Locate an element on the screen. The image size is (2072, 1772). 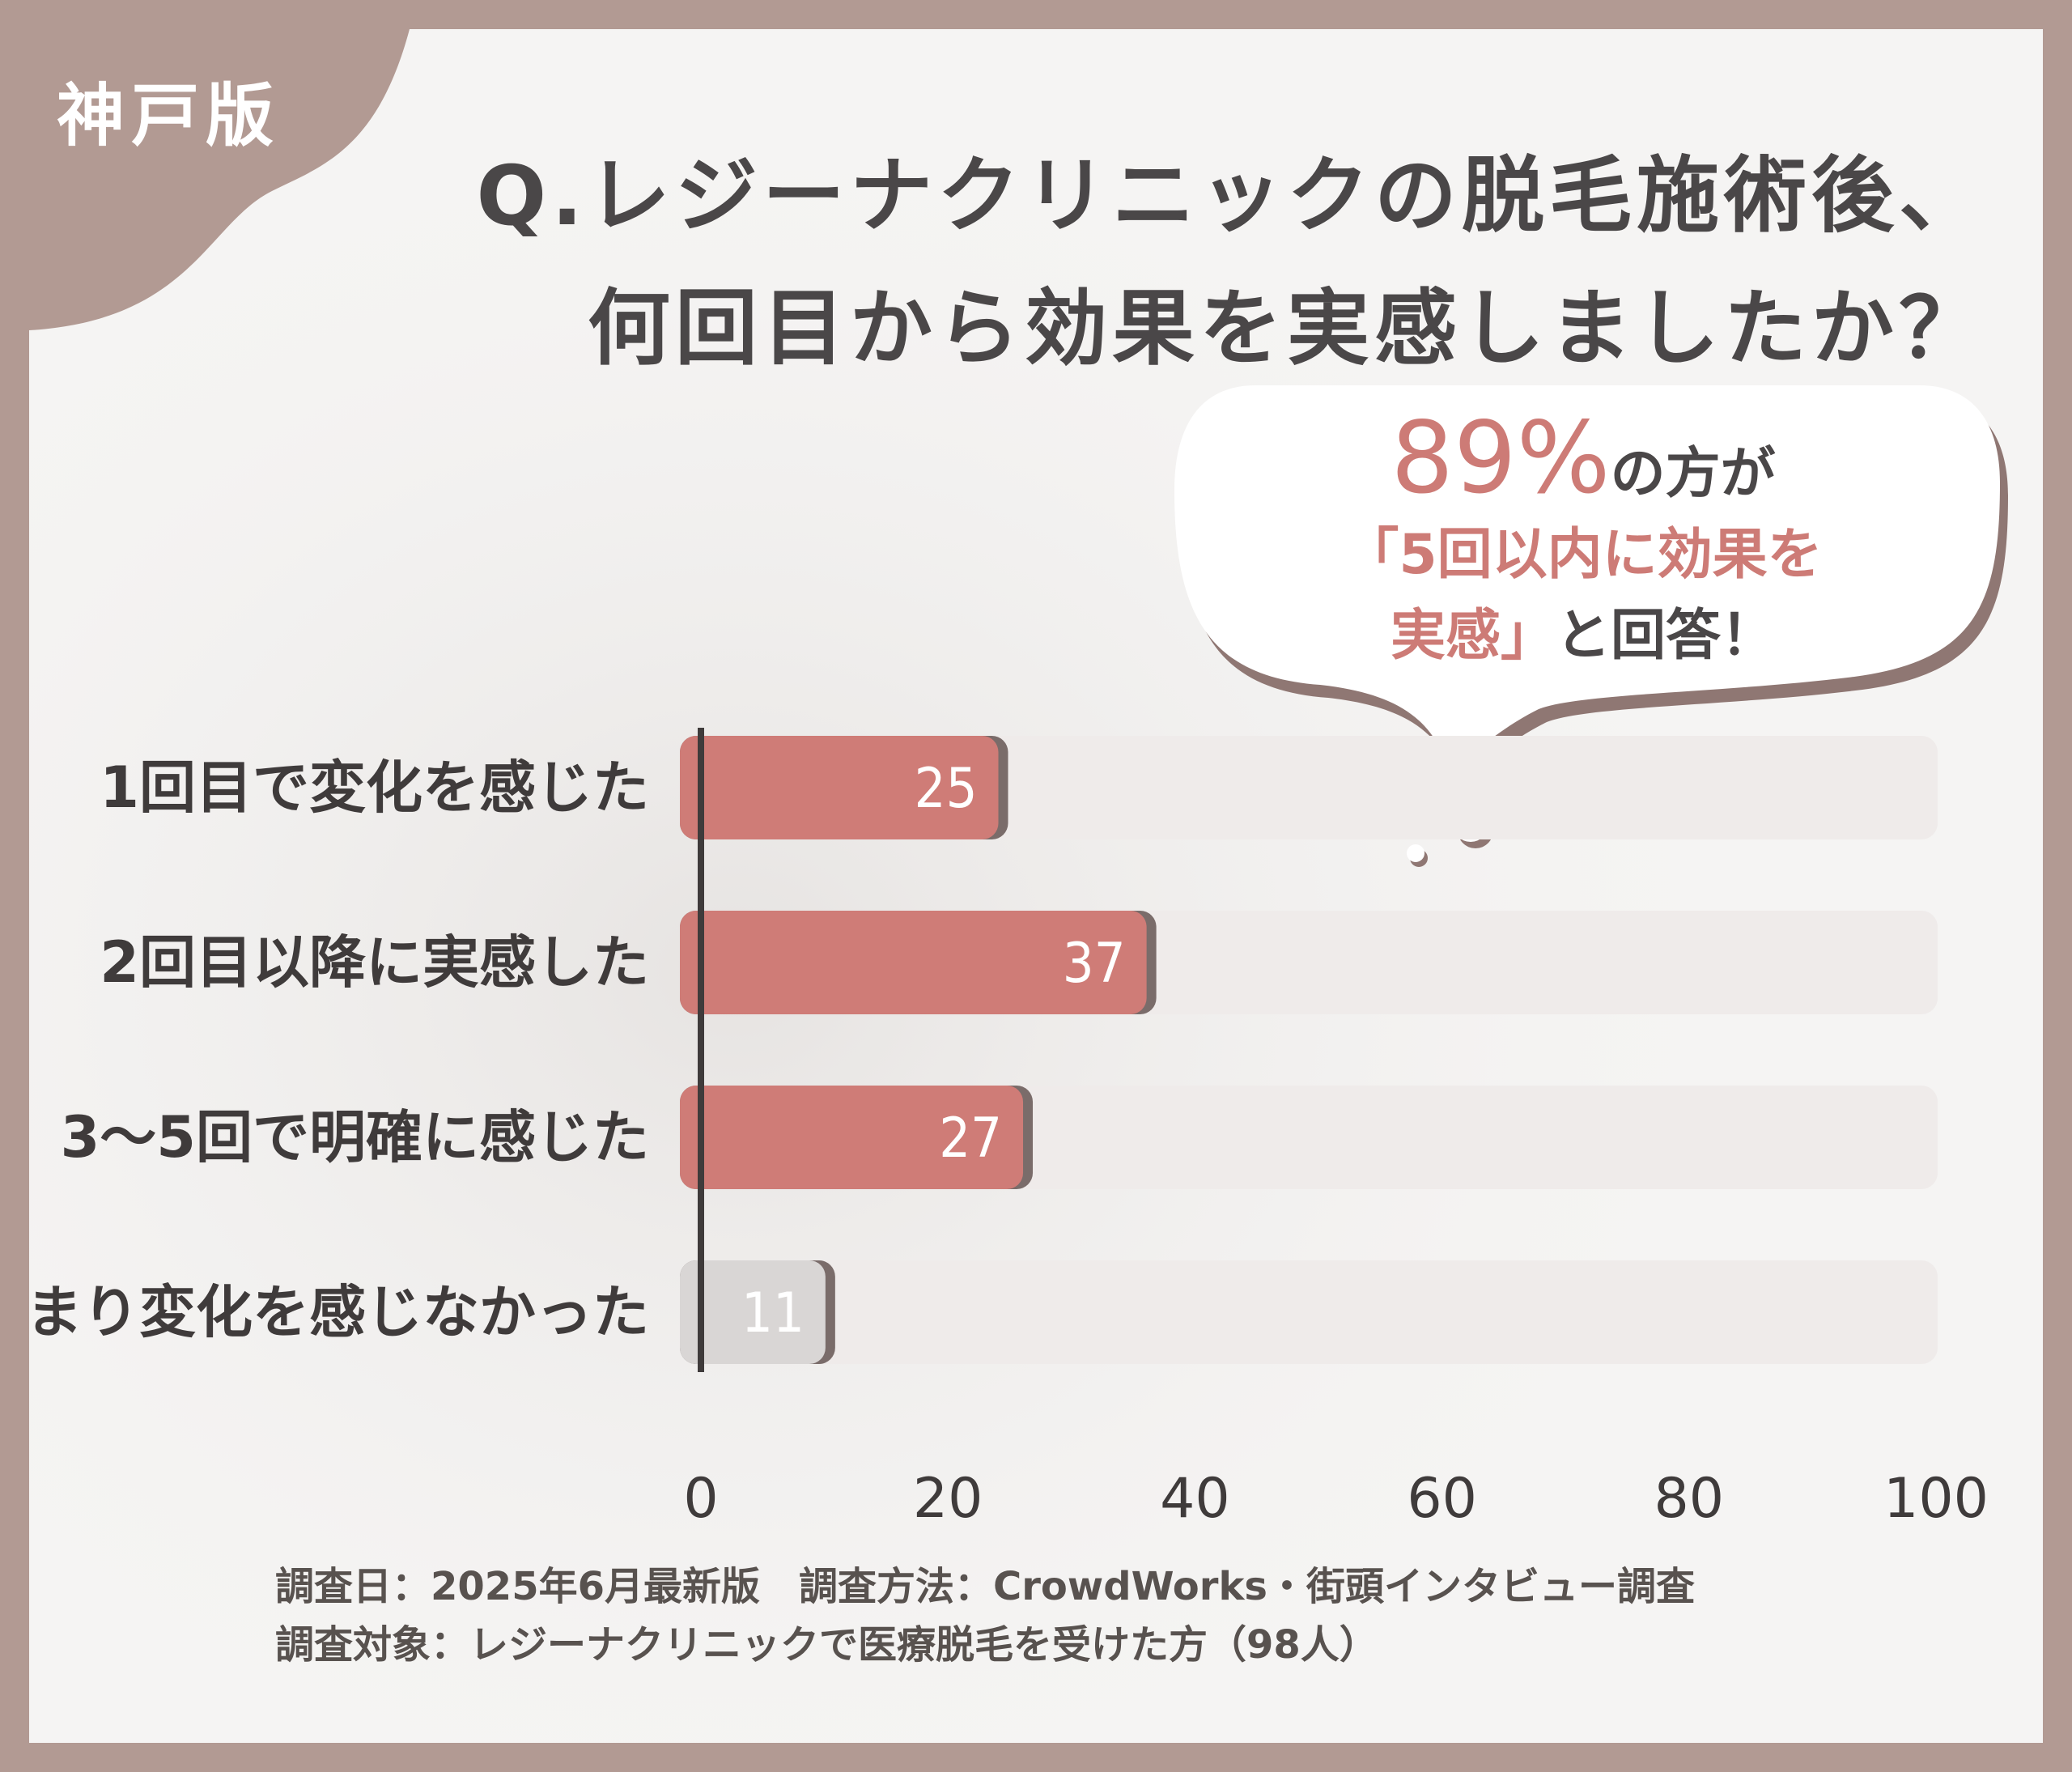
bar-track is located at coordinates (1313, 1312).